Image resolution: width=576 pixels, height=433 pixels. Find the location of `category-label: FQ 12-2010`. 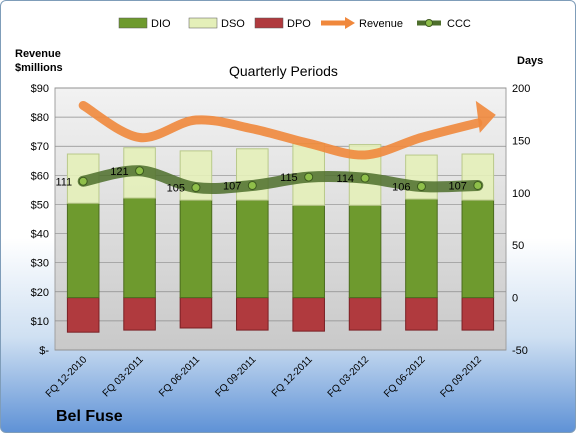

category-label: FQ 12-2010 is located at coordinates (67, 377).